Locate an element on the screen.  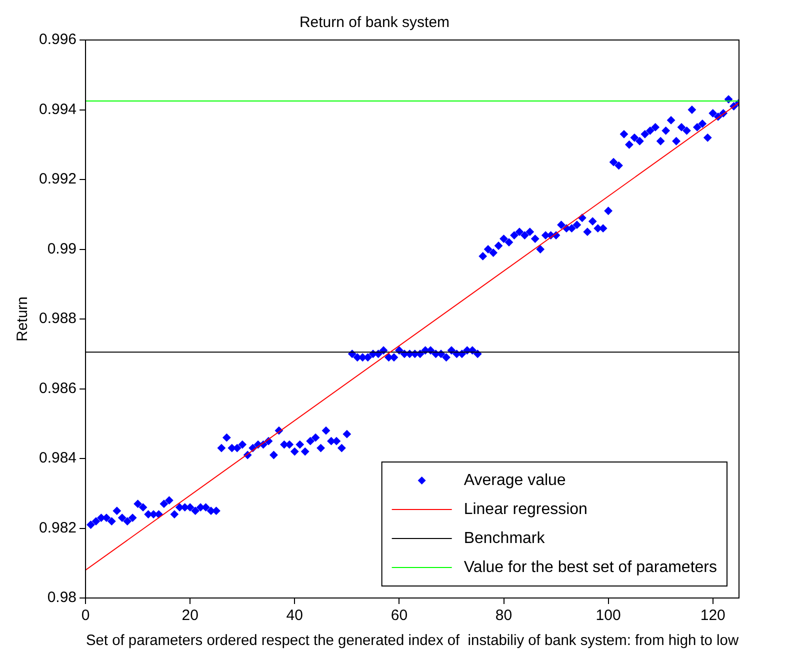
x-tick-label: 0 is located at coordinates (85, 615).